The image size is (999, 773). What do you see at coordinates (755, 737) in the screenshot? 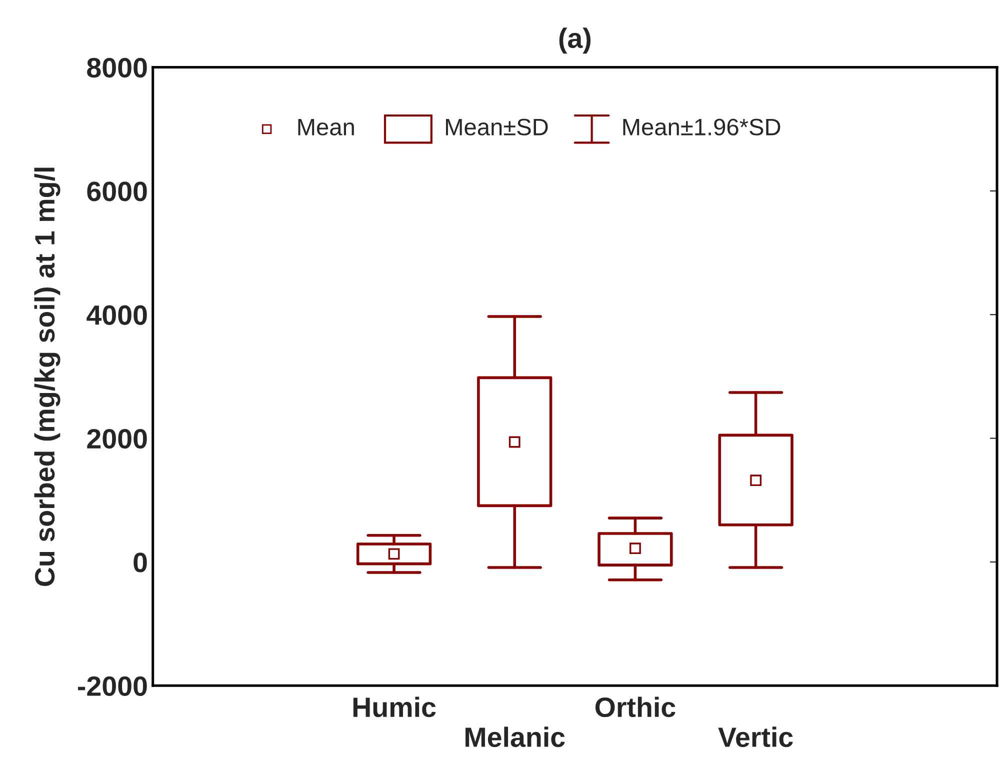
I see `x-tick-label: Vertic` at bounding box center [755, 737].